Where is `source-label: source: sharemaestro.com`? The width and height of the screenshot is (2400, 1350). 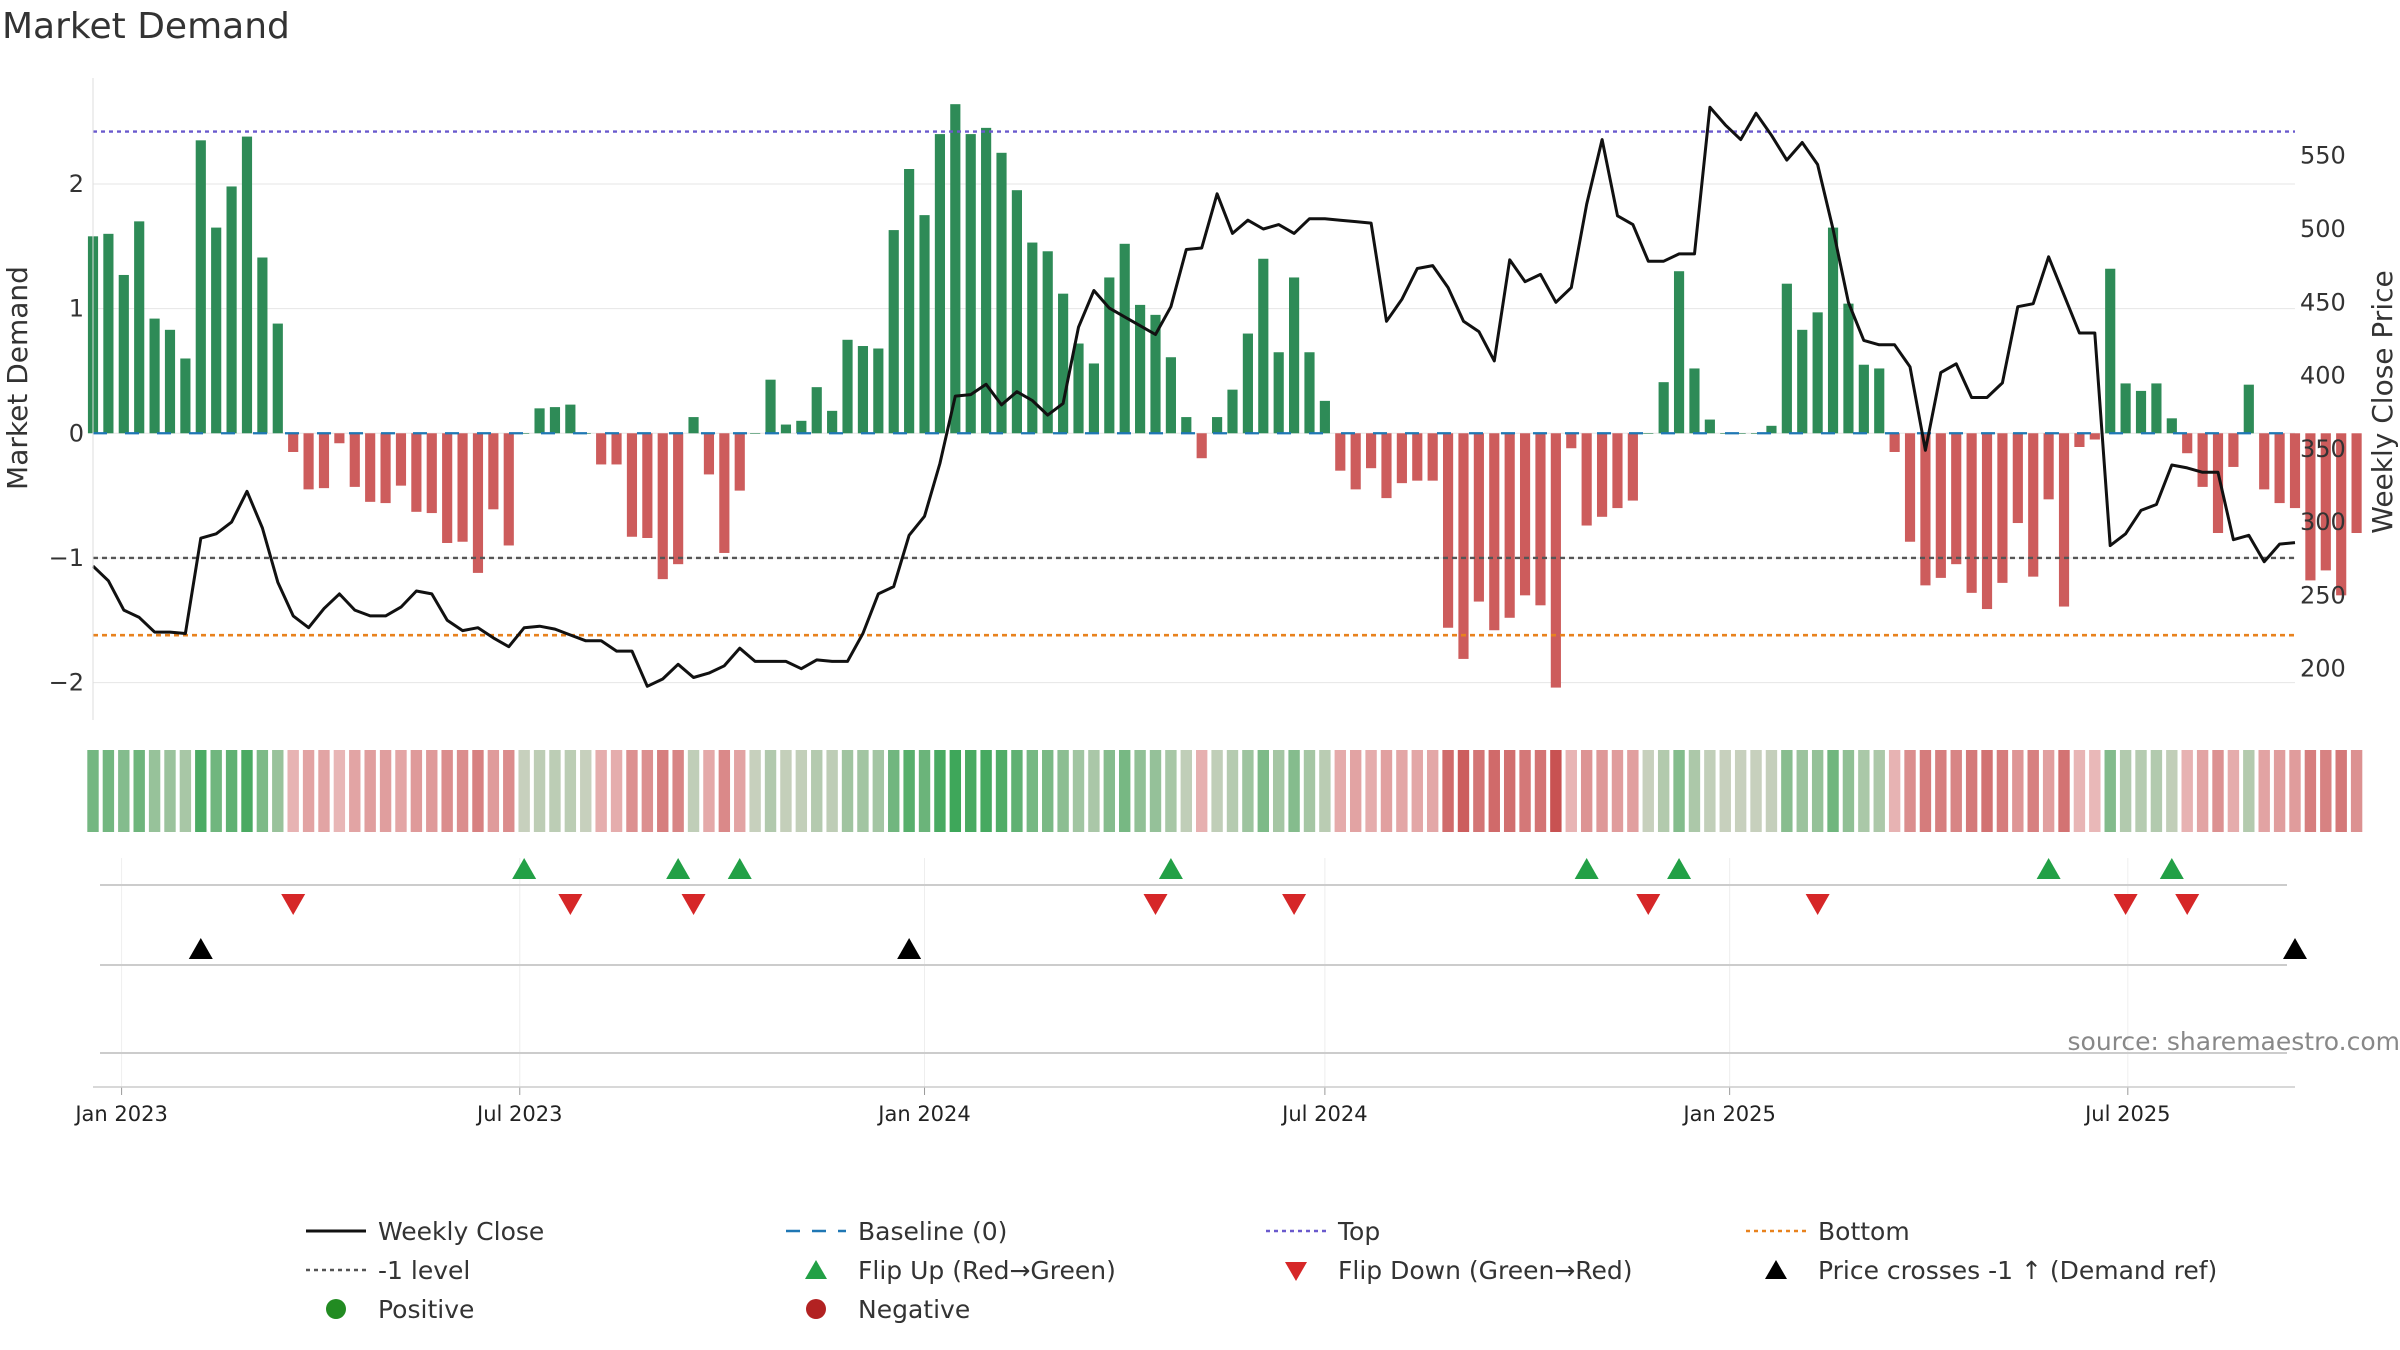
source-label: source: sharemaestro.com is located at coordinates (2234, 1041).